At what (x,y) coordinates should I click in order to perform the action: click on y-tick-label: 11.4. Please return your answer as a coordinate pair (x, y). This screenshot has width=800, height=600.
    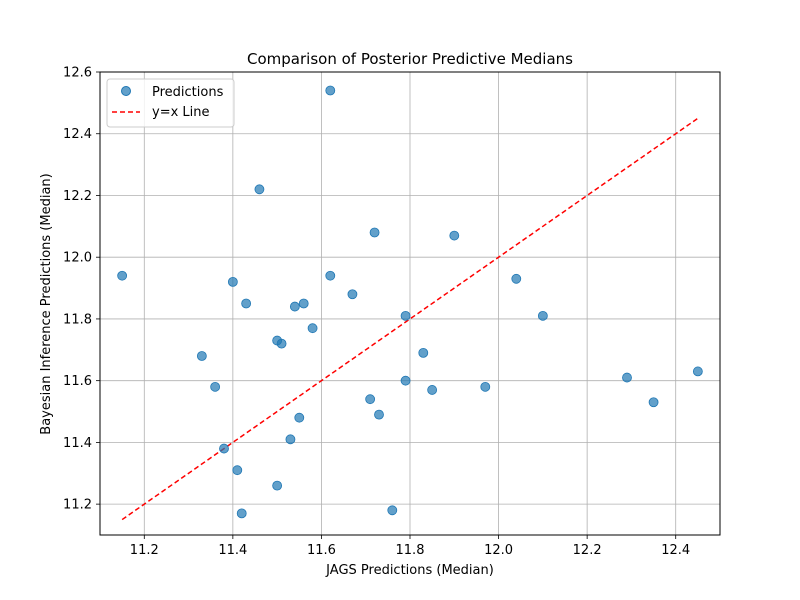
    Looking at the image, I should click on (77, 443).